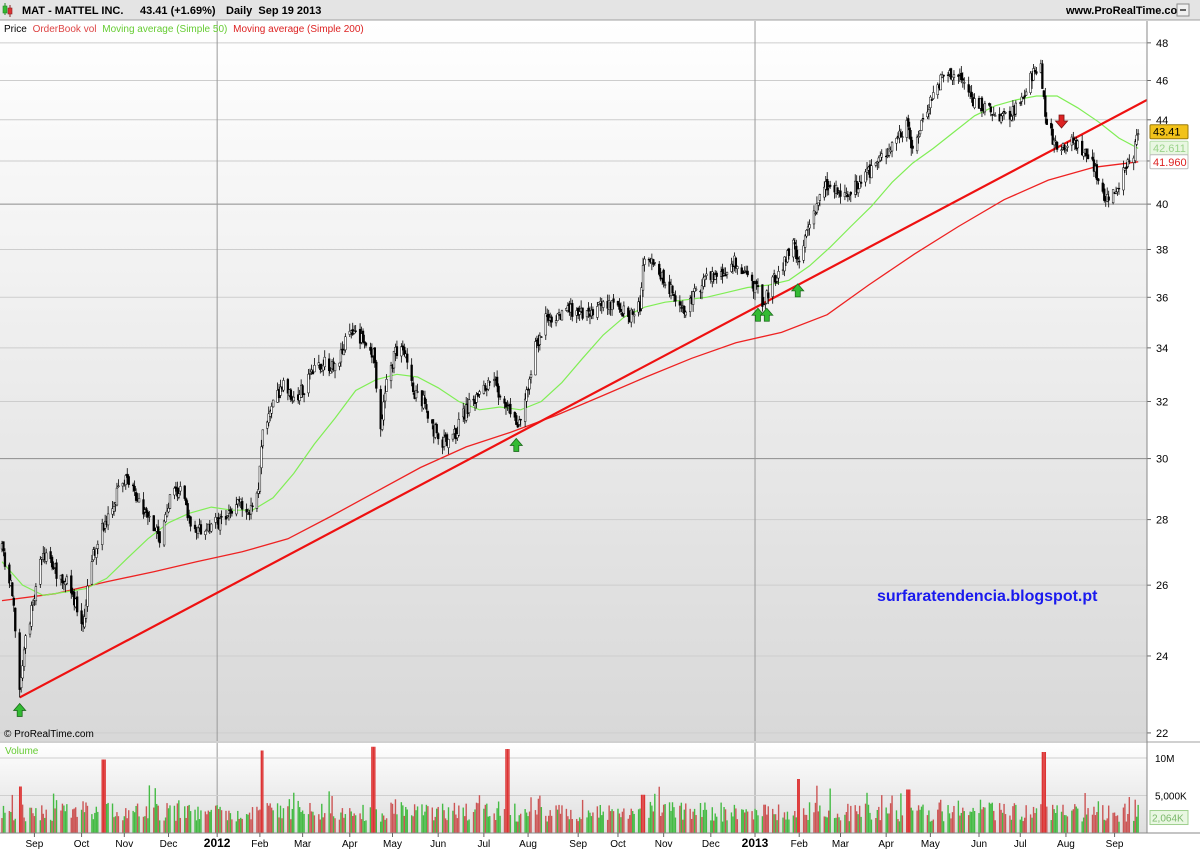 This screenshot has width=1200, height=850. Describe the element at coordinates (19, 709) in the screenshot. I see `arrow-up-icon` at that location.